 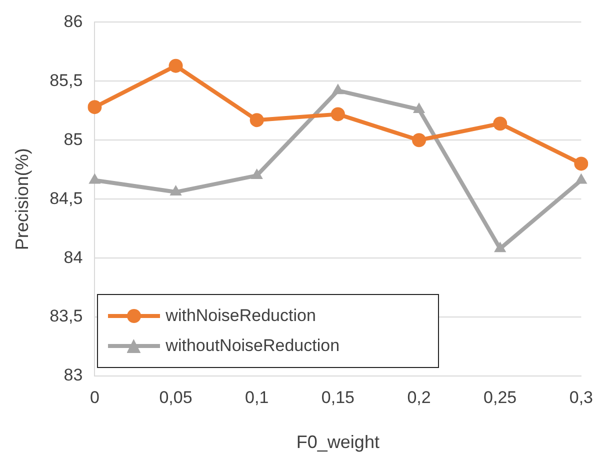 I want to click on y-tick-label: 86, so click(x=73, y=21).